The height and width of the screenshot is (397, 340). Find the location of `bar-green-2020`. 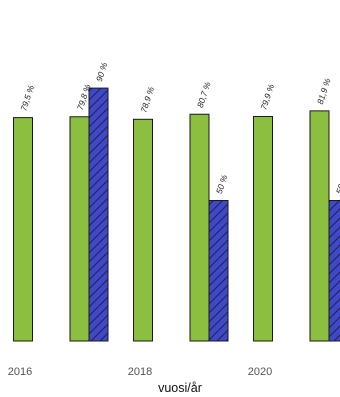

bar-green-2020 is located at coordinates (263, 228).